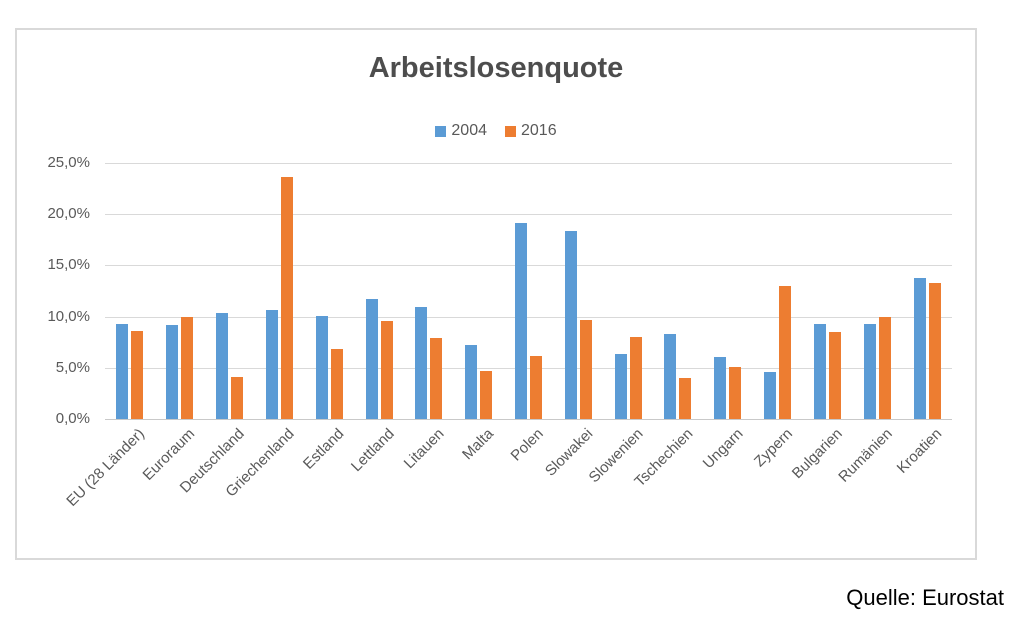  What do you see at coordinates (539, 130) in the screenshot?
I see `legend-label-2016: 2016` at bounding box center [539, 130].